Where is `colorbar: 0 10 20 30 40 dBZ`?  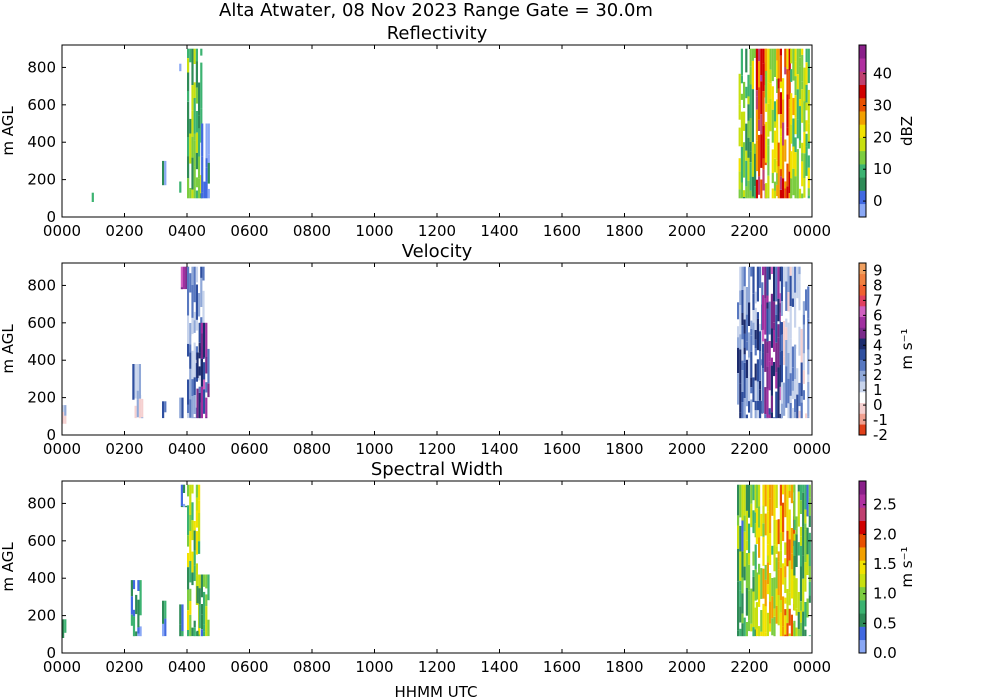 colorbar: 0 10 20 30 40 dBZ is located at coordinates (887, 131).